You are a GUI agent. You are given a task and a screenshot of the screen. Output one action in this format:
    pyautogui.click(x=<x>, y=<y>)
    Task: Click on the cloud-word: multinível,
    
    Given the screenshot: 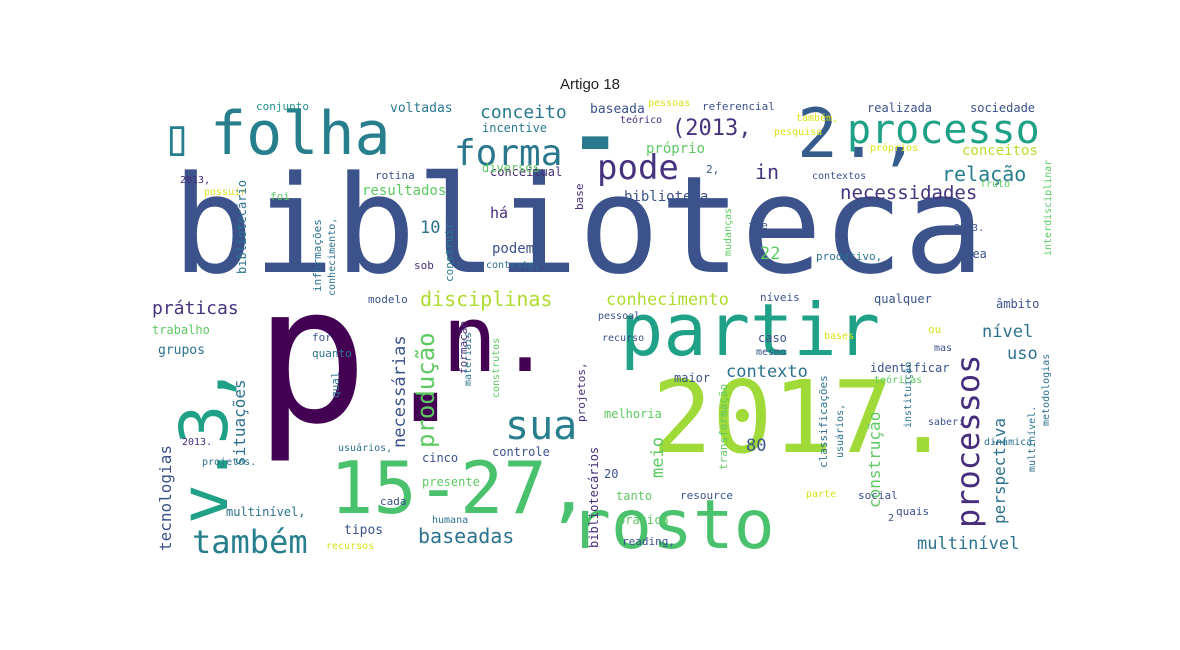 What is the action you would take?
    pyautogui.click(x=266, y=512)
    